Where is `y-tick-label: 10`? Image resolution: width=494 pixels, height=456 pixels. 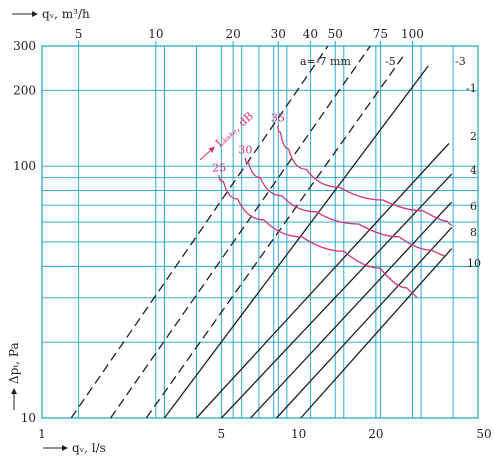
y-tick-label: 10 is located at coordinates (28, 418).